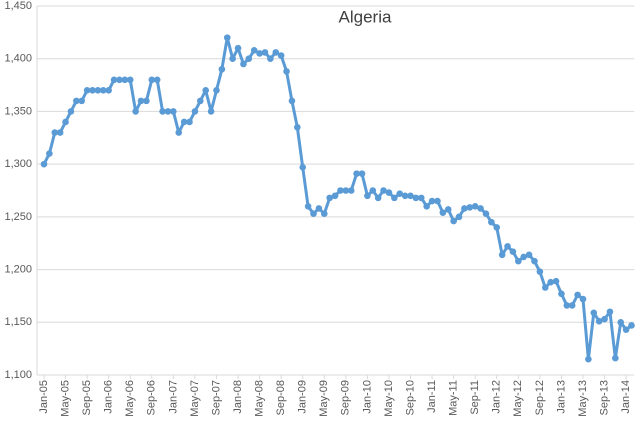 This screenshot has width=644, height=428. I want to click on x-tick-label: May-11, so click(454, 398).